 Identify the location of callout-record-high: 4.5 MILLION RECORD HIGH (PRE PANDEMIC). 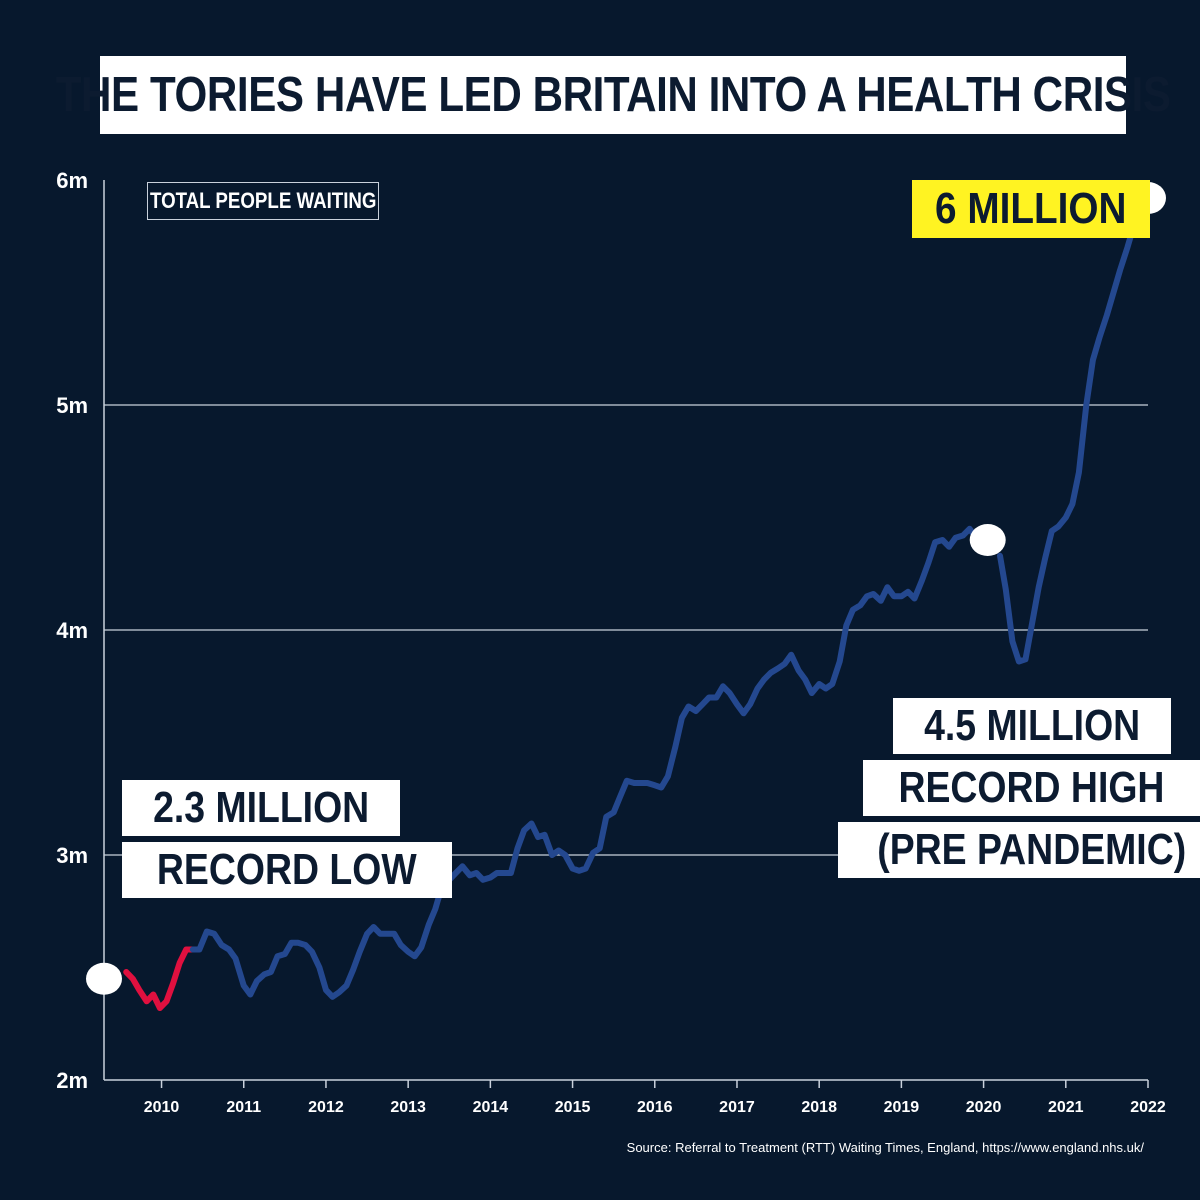
(1019, 791).